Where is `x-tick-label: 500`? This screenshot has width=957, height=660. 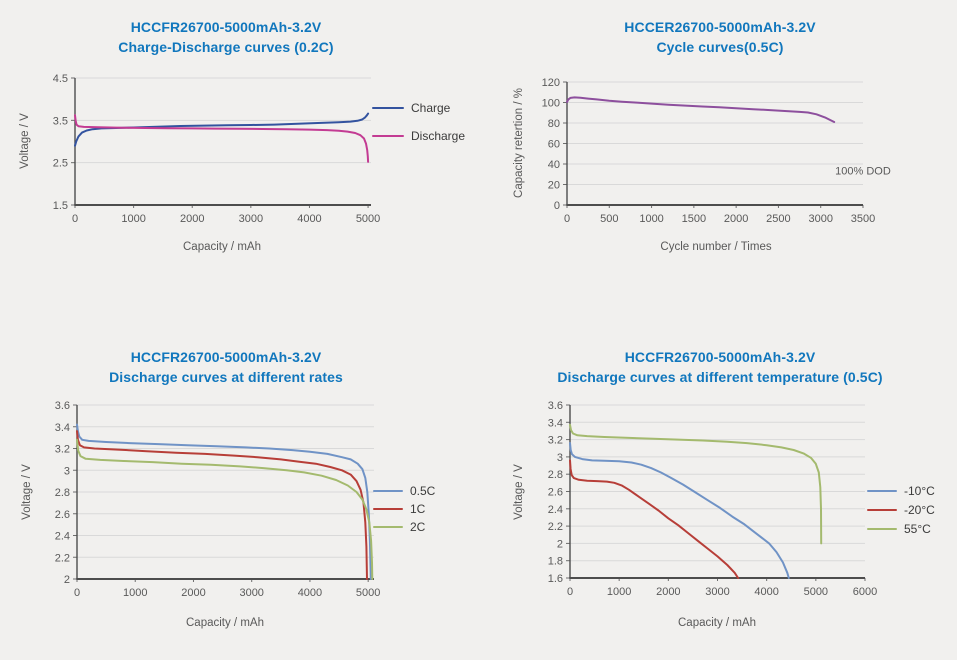 x-tick-label: 500 is located at coordinates (609, 219).